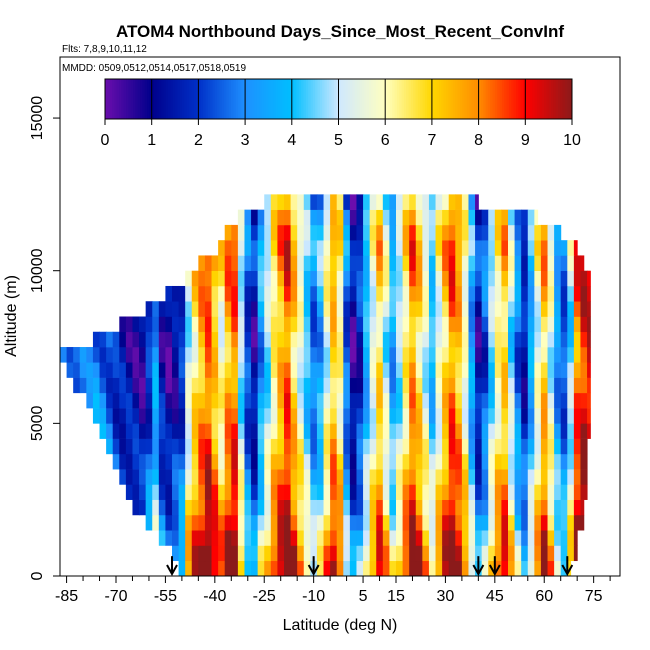 The width and height of the screenshot is (650, 650). Describe the element at coordinates (478, 566) in the screenshot. I see `profile-arrow` at that location.